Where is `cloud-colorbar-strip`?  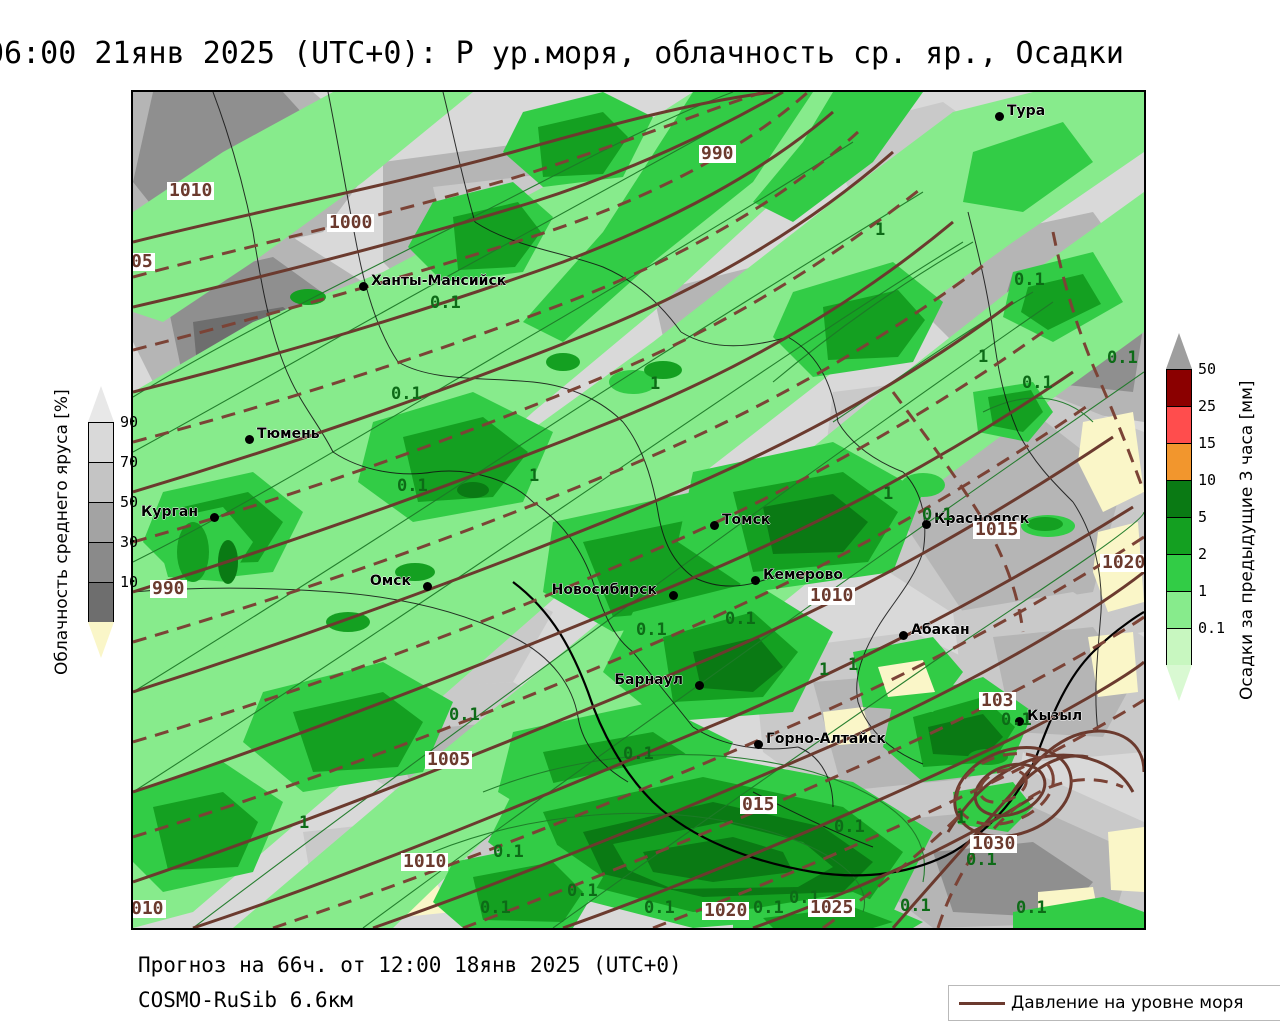 cloud-colorbar-strip is located at coordinates (101, 522).